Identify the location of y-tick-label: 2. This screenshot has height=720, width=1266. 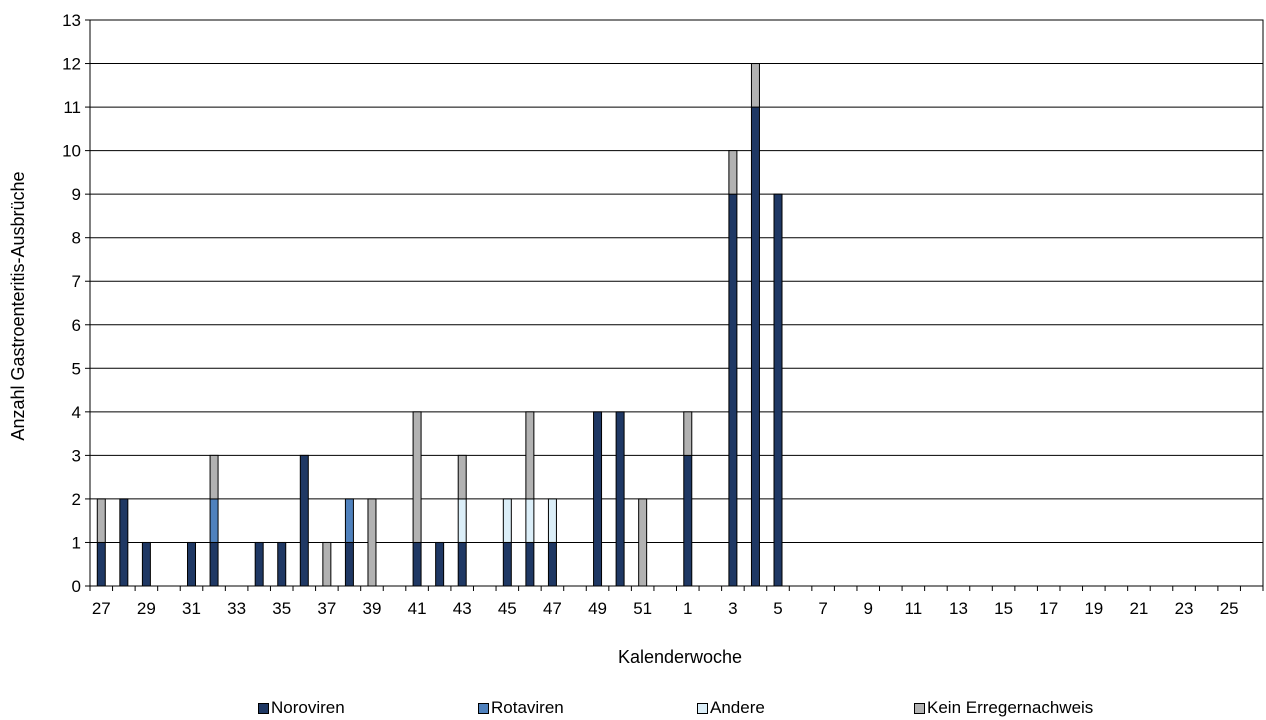
(76, 499).